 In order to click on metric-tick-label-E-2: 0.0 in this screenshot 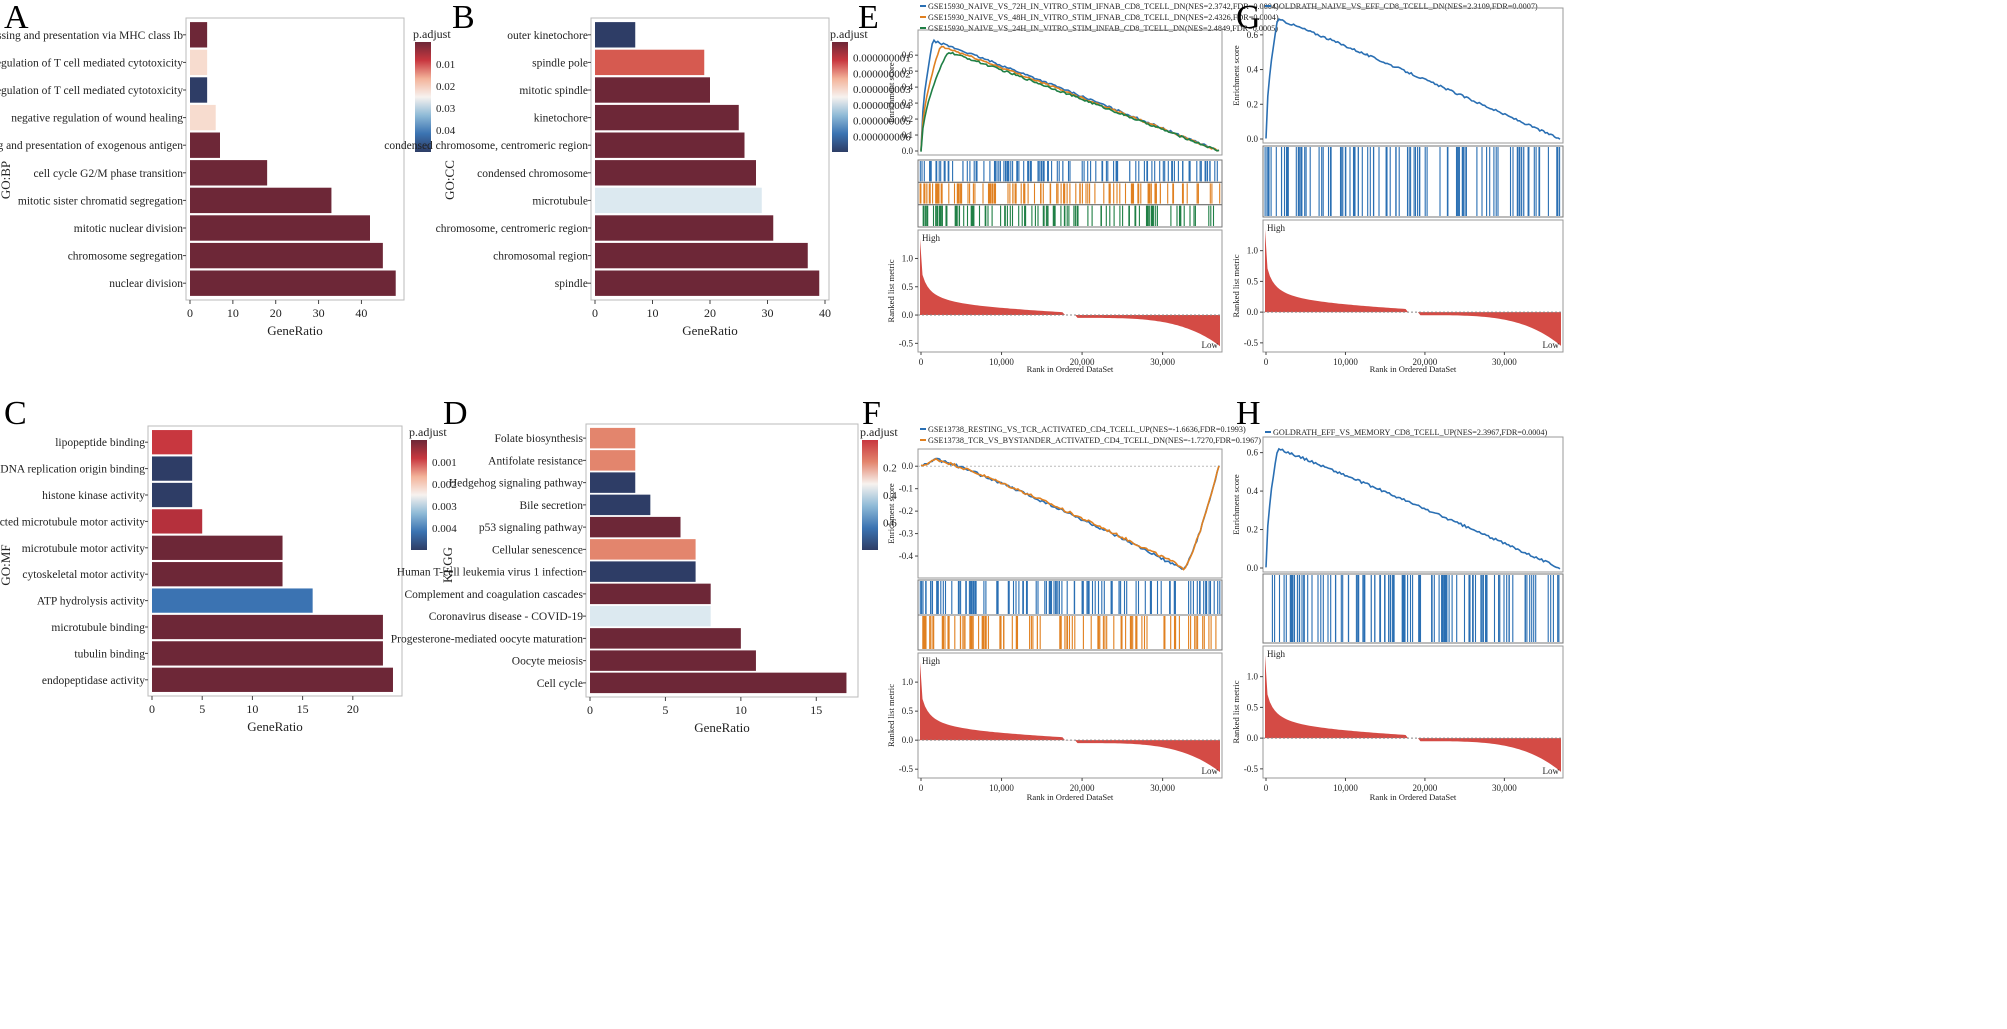, I will do `click(908, 315)`.